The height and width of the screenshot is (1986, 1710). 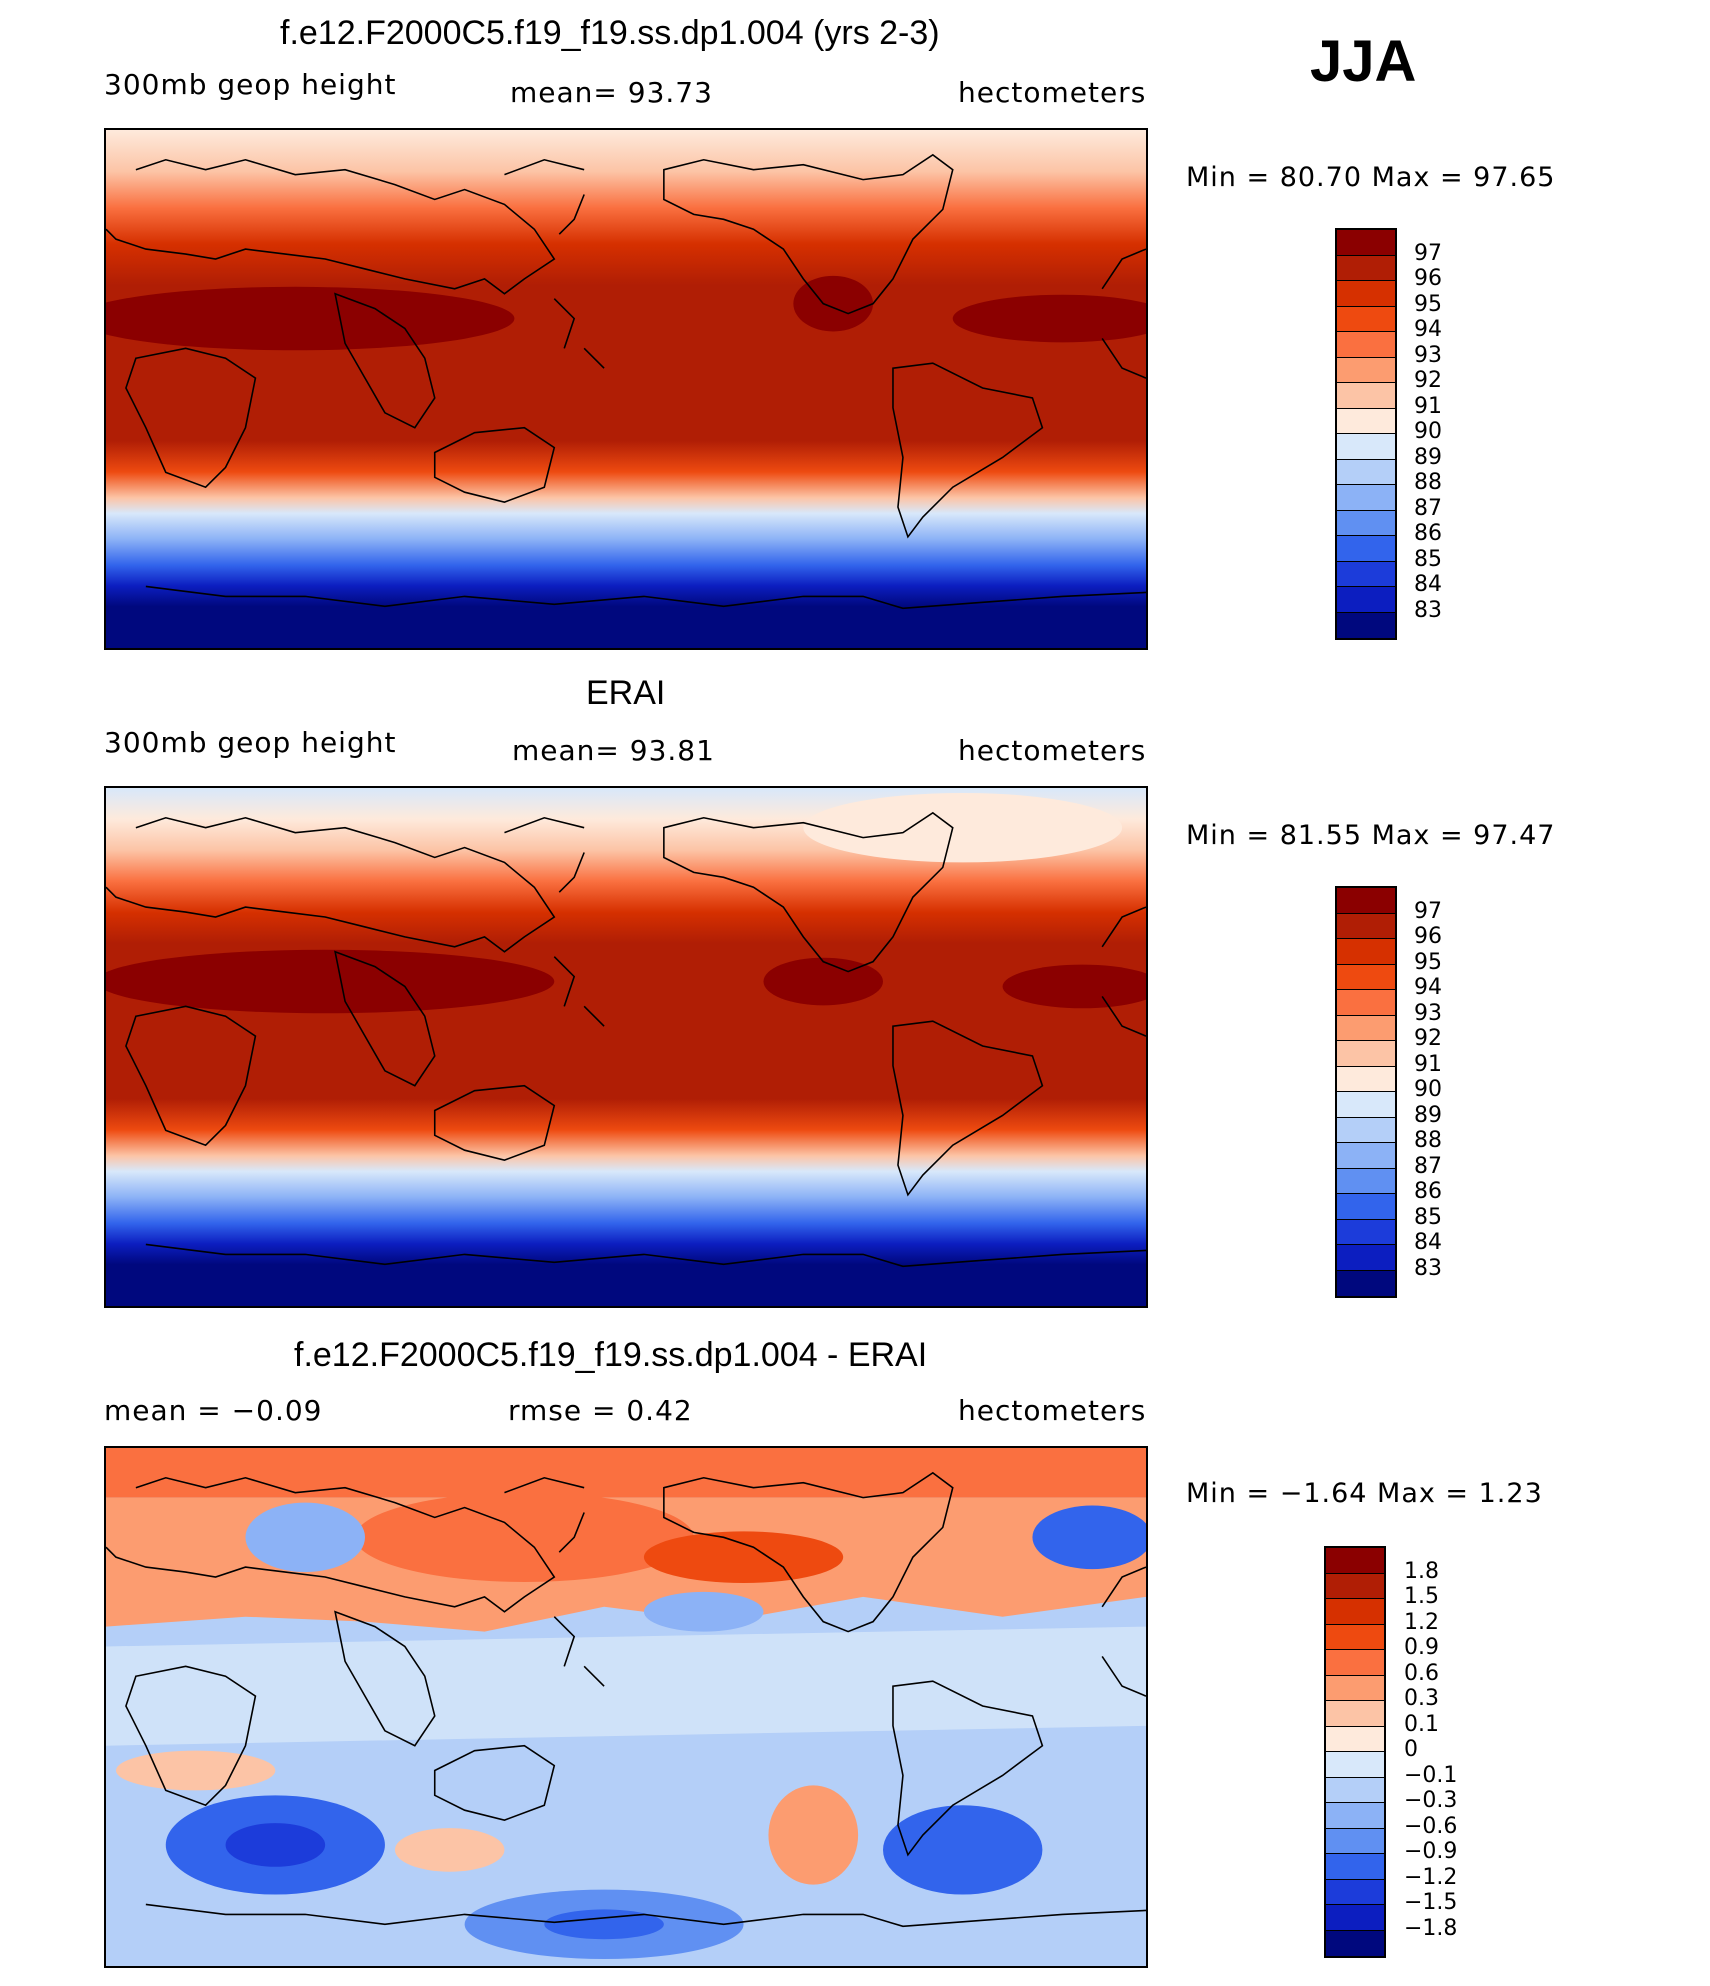 I want to click on colorbar-tick-label: 83, so click(x=1428, y=610).